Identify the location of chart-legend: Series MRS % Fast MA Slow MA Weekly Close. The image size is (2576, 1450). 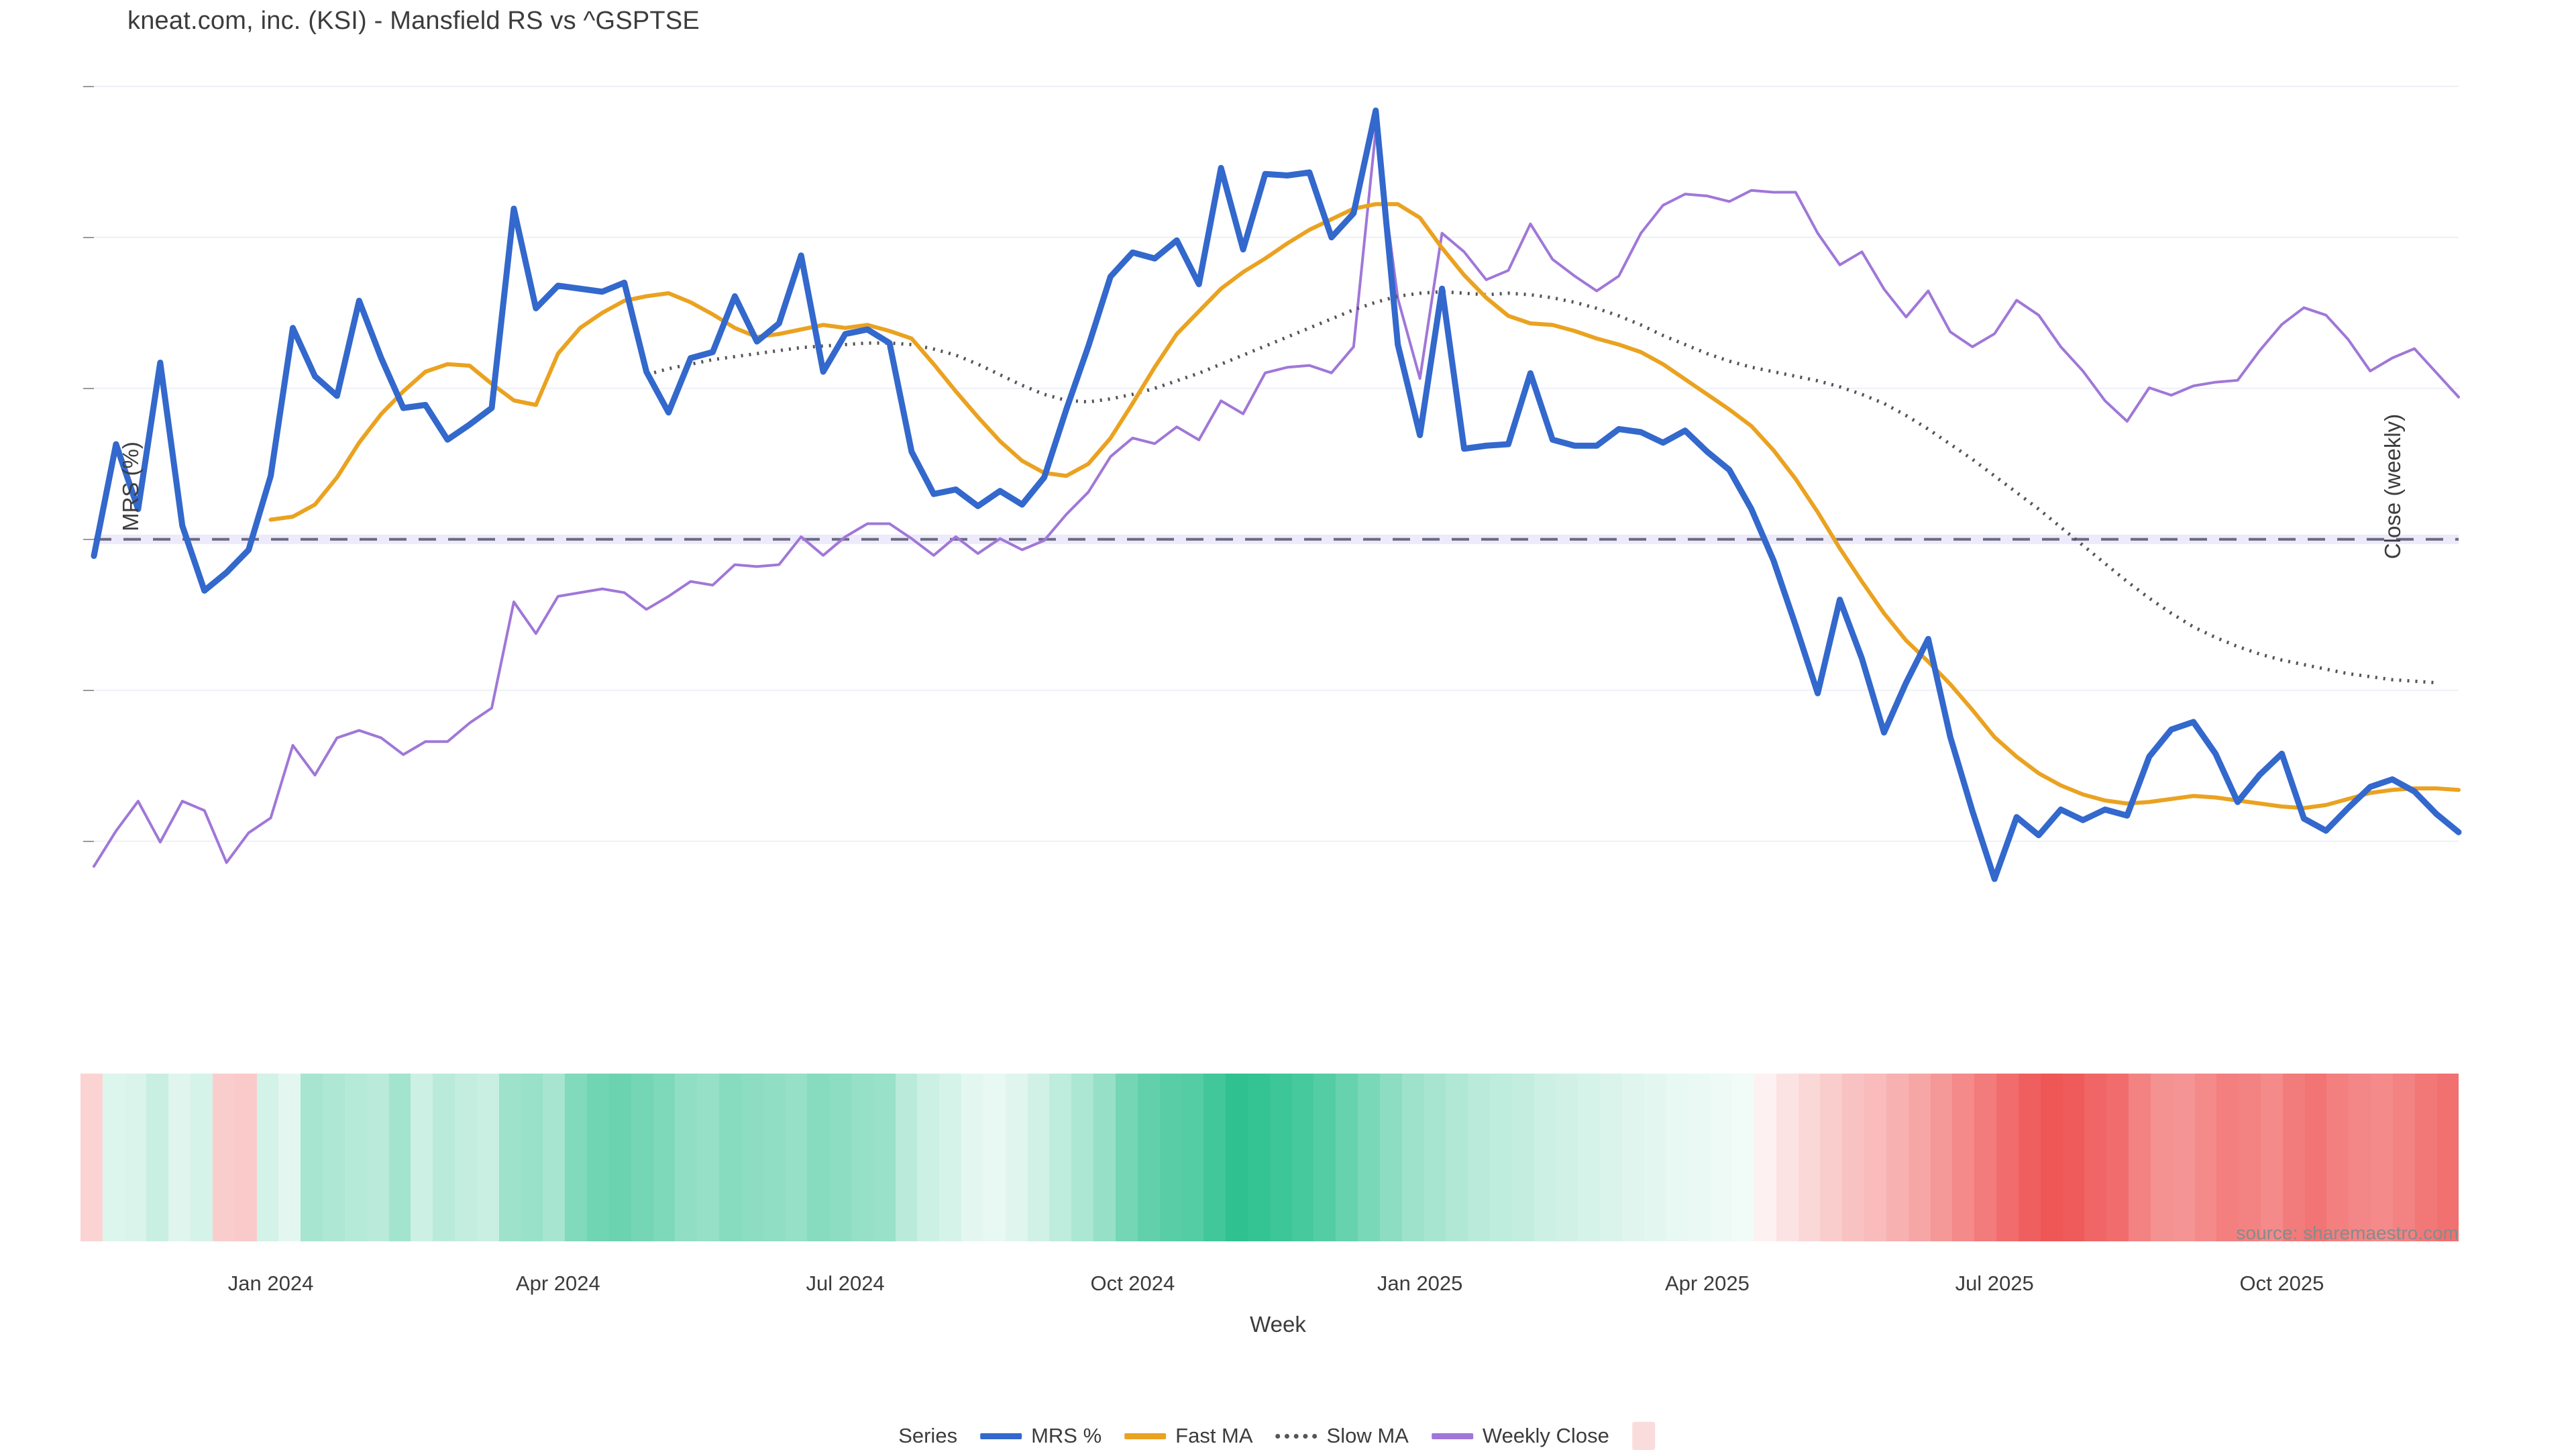
(1288, 1436).